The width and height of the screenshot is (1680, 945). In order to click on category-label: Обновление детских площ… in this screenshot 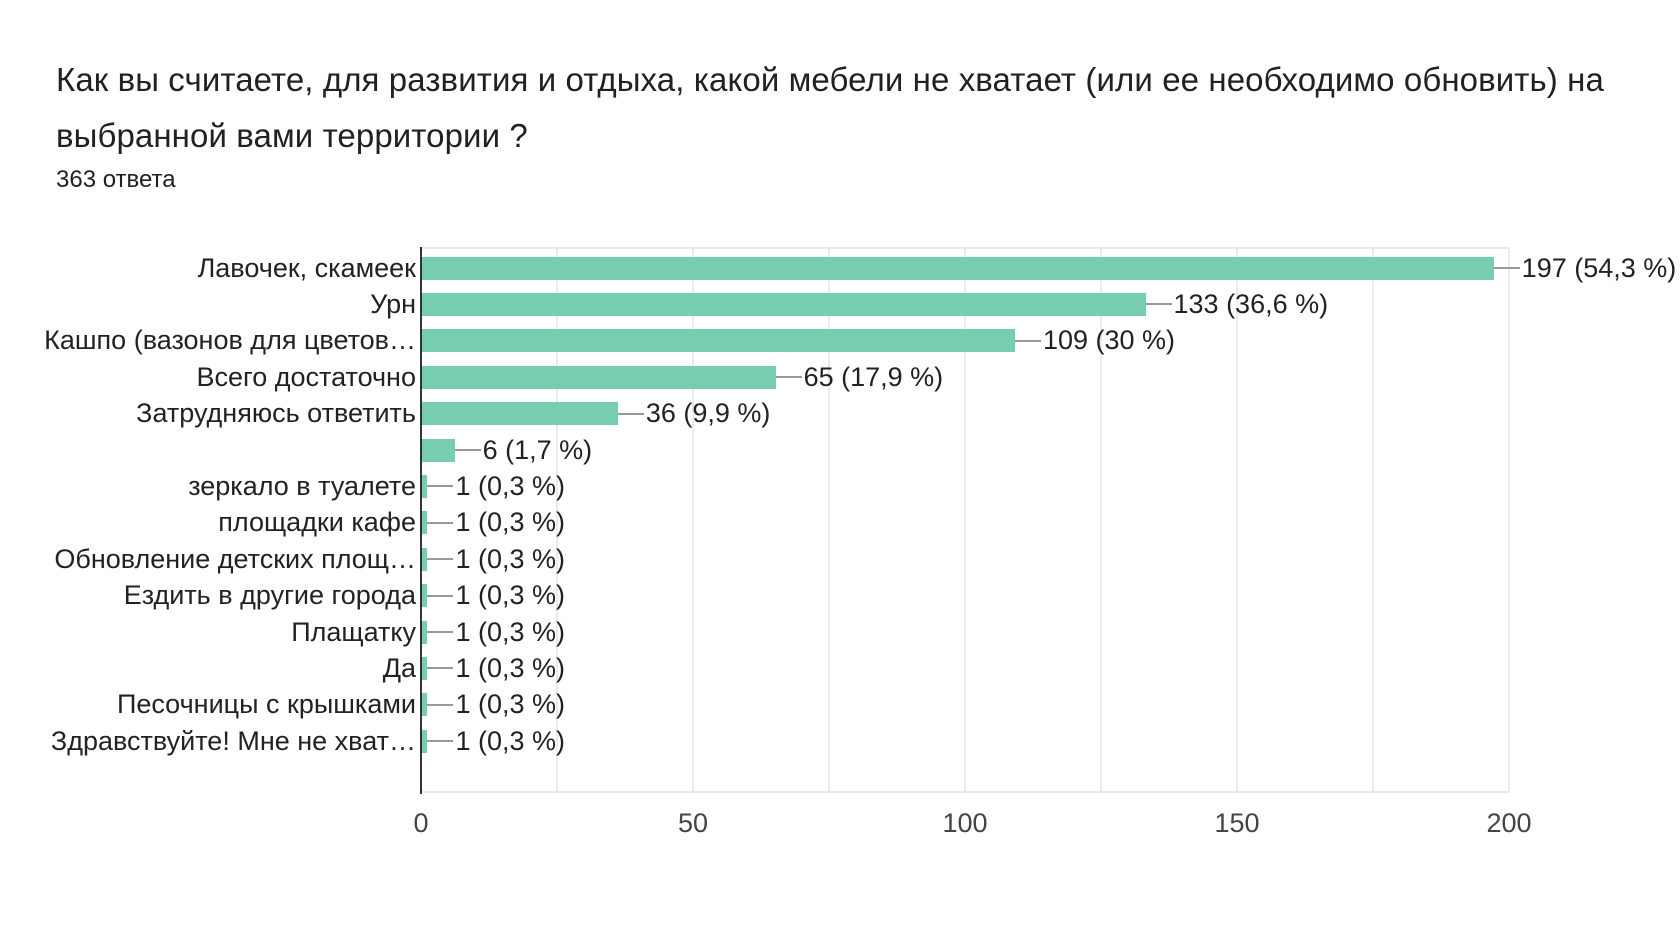, I will do `click(235, 558)`.